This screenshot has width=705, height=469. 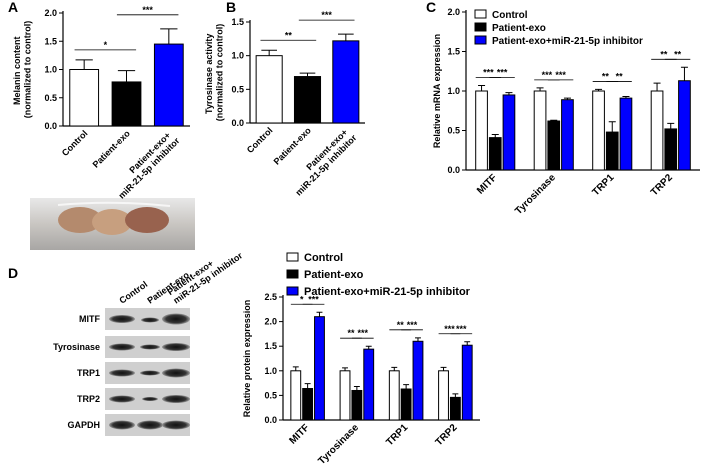 What do you see at coordinates (75, 143) in the screenshot?
I see `x-tick-label: Control` at bounding box center [75, 143].